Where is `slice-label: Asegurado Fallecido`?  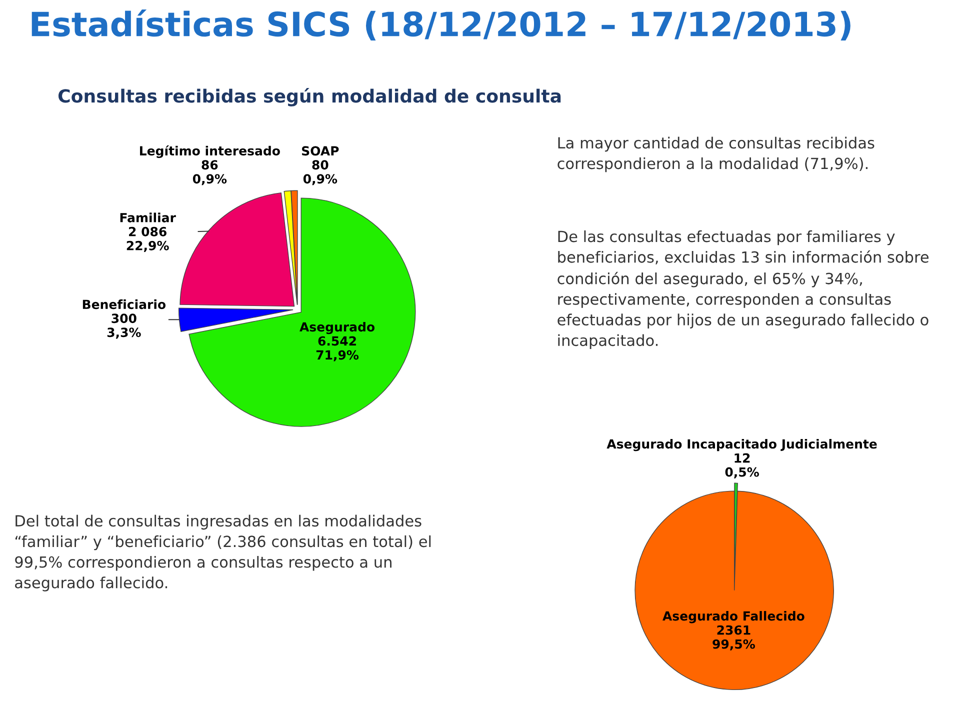 slice-label: Asegurado Fallecido is located at coordinates (733, 617).